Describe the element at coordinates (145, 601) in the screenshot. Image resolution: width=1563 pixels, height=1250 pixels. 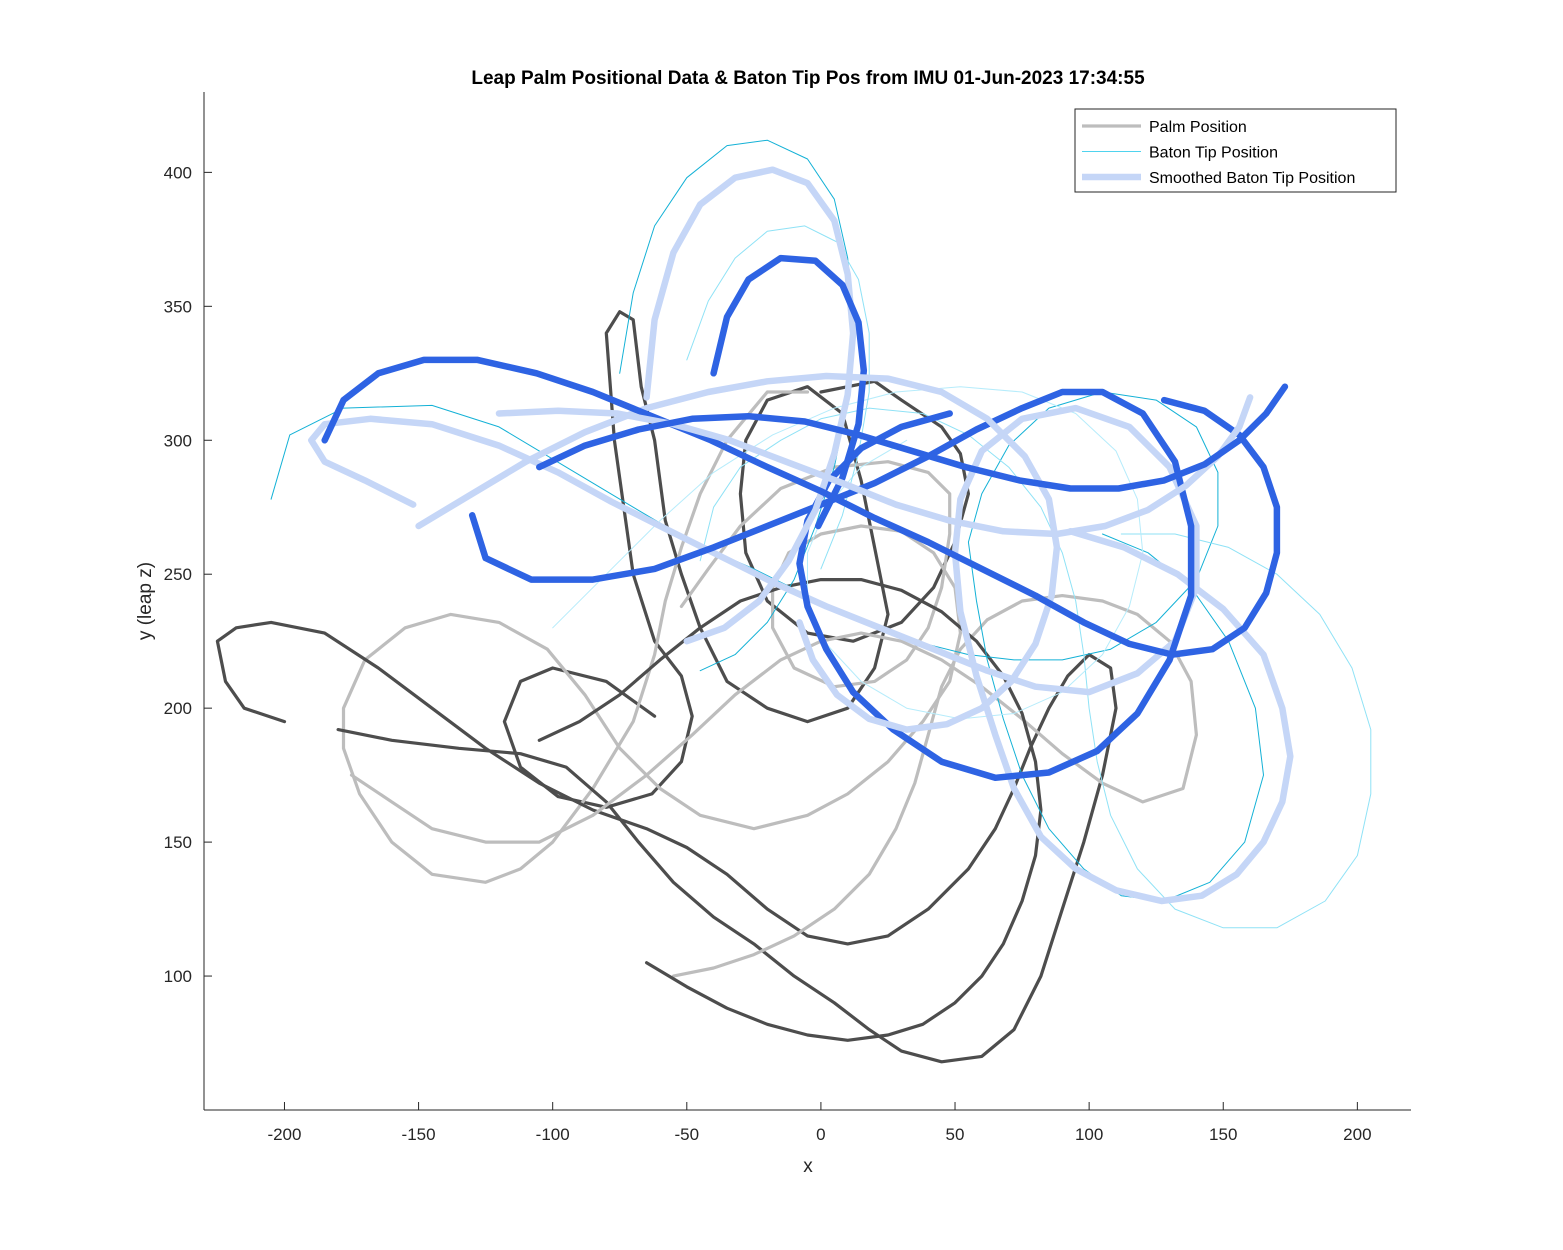
I see `y-axis-label: y (leap z)` at that location.